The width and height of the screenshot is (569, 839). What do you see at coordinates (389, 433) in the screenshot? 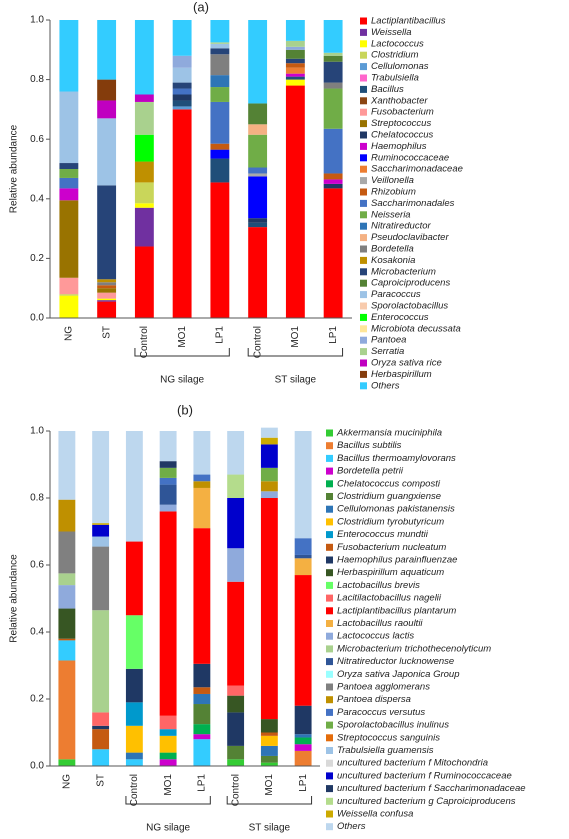
I see `legend-label: Akkermansia muciniphila` at bounding box center [389, 433].